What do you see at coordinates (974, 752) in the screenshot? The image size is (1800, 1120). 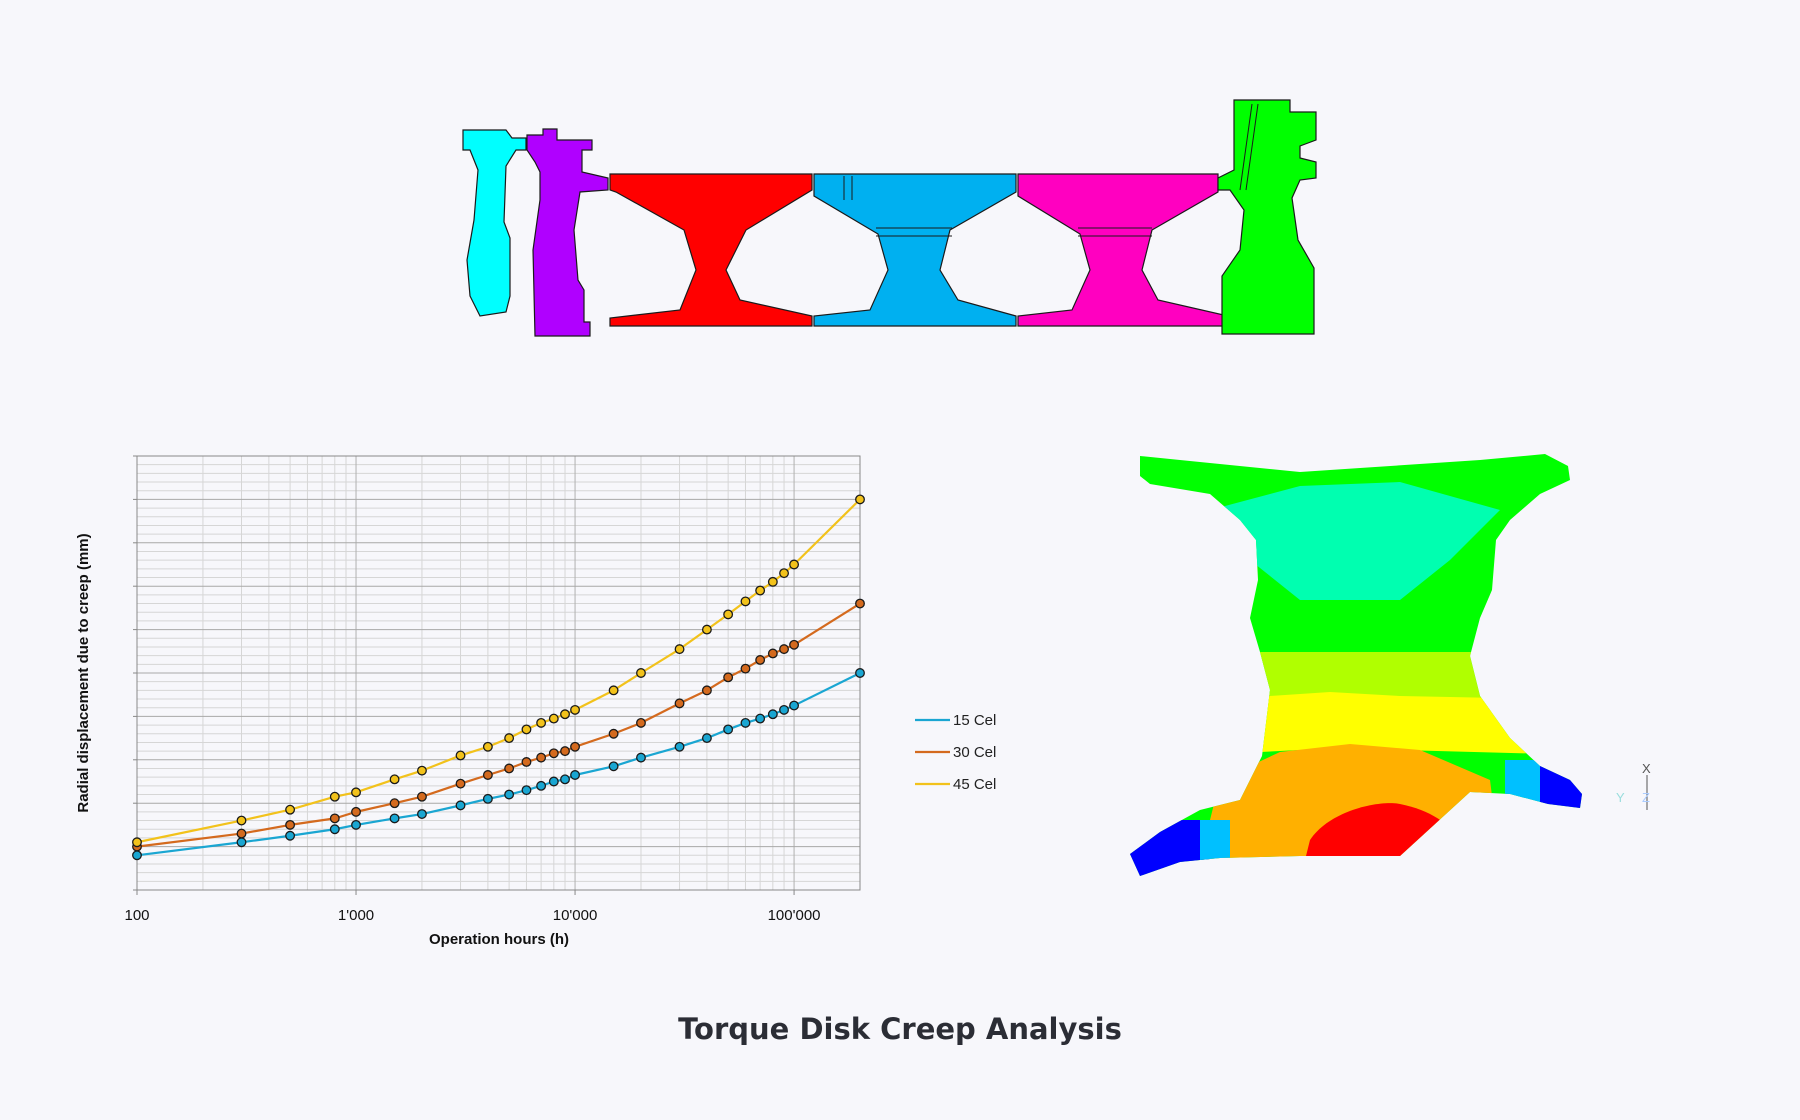 I see `legend-label-2: 30 Cel` at bounding box center [974, 752].